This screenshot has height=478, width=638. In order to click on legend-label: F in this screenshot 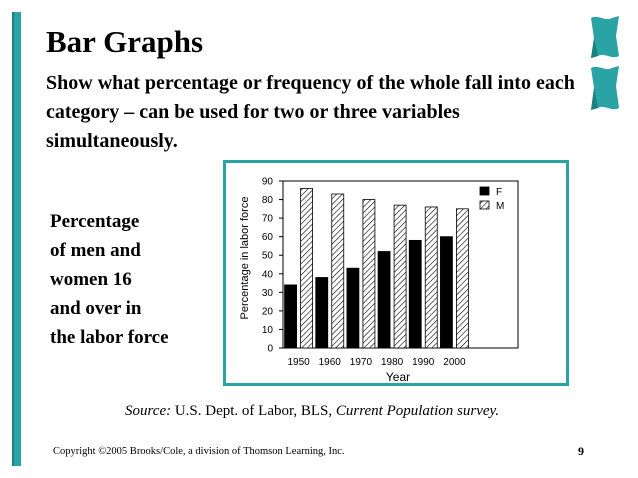, I will do `click(499, 192)`.